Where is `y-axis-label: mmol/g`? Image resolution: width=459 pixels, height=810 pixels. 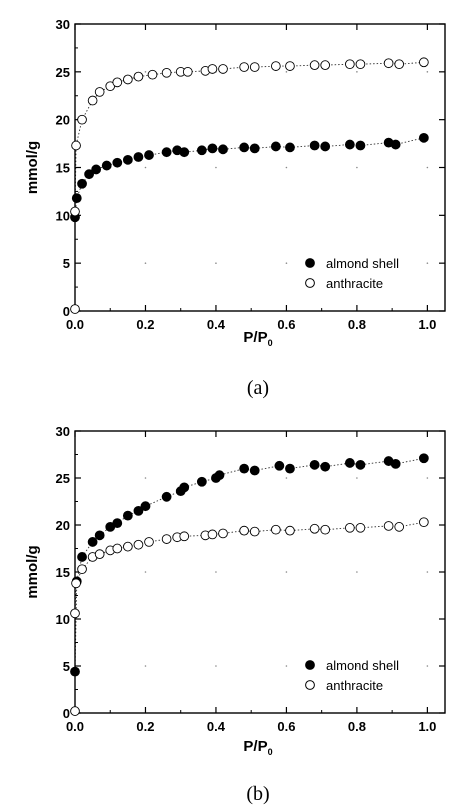
y-axis-label: mmol/g is located at coordinates (32, 571).